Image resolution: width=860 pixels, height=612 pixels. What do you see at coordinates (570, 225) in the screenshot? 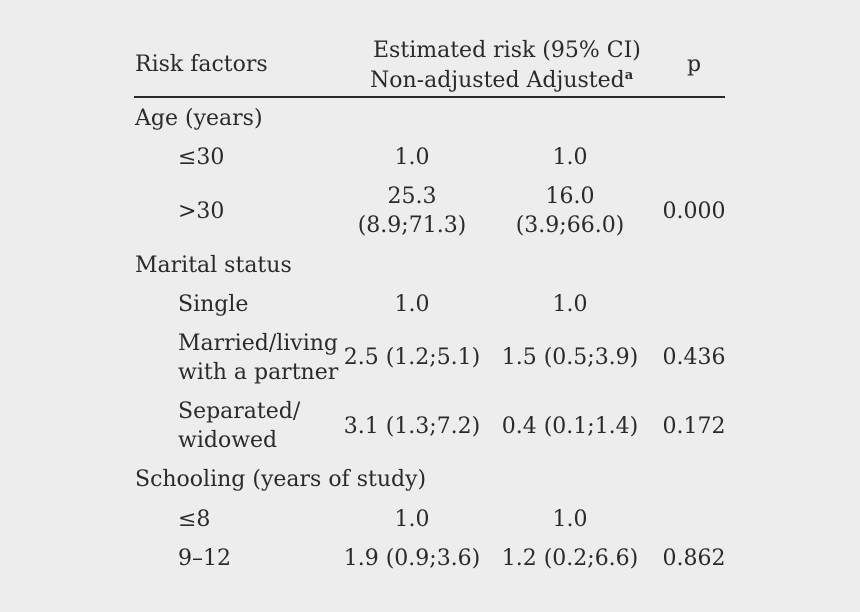
I see `adjusted-ci: (3.9;66.0)` at bounding box center [570, 225].